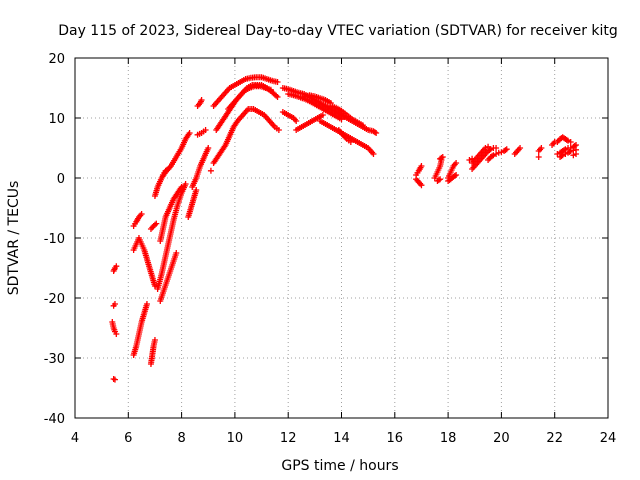 The image size is (640, 480). What do you see at coordinates (61, 179) in the screenshot?
I see `y-tick-label: 0` at bounding box center [61, 179].